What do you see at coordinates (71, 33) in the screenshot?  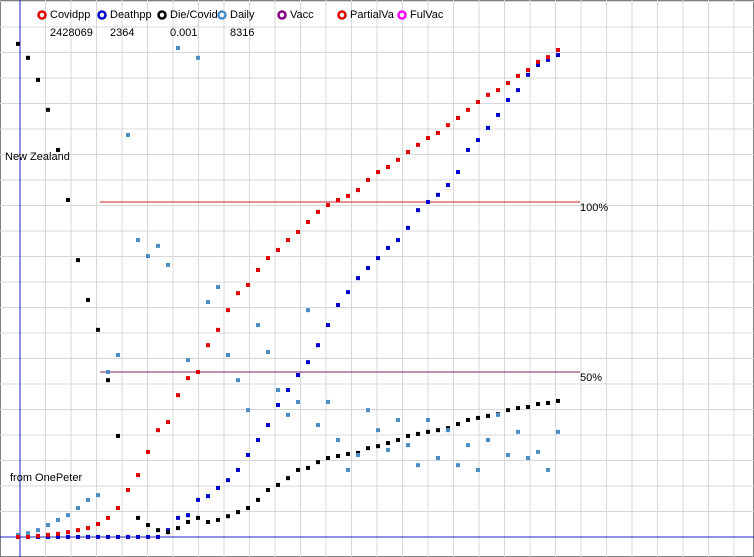 I see `legend-value: 2428069` at bounding box center [71, 33].